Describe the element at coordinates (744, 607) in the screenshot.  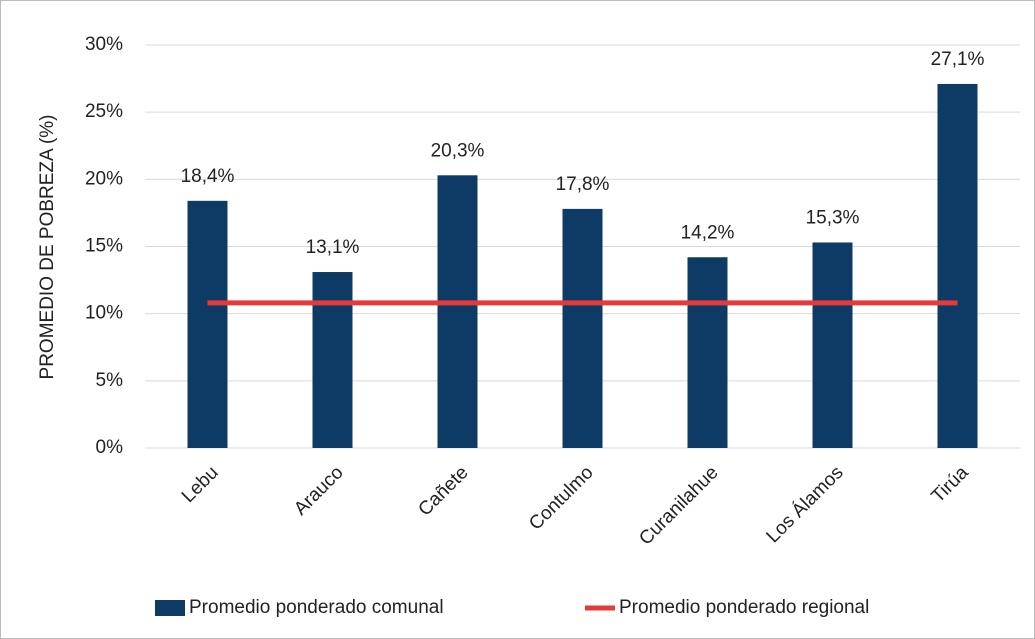
I see `legend-label: Promedio ponderado regional` at that location.